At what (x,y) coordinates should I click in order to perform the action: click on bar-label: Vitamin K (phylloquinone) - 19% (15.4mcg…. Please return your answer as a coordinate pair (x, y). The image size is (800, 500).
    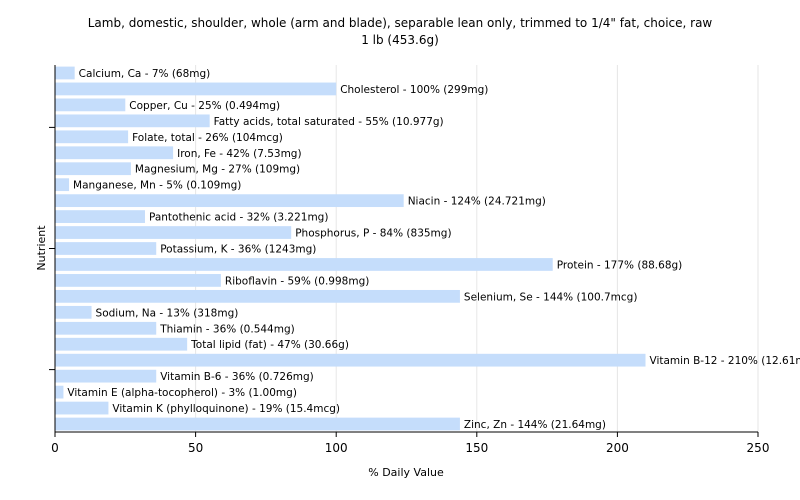
    Looking at the image, I should click on (226, 409).